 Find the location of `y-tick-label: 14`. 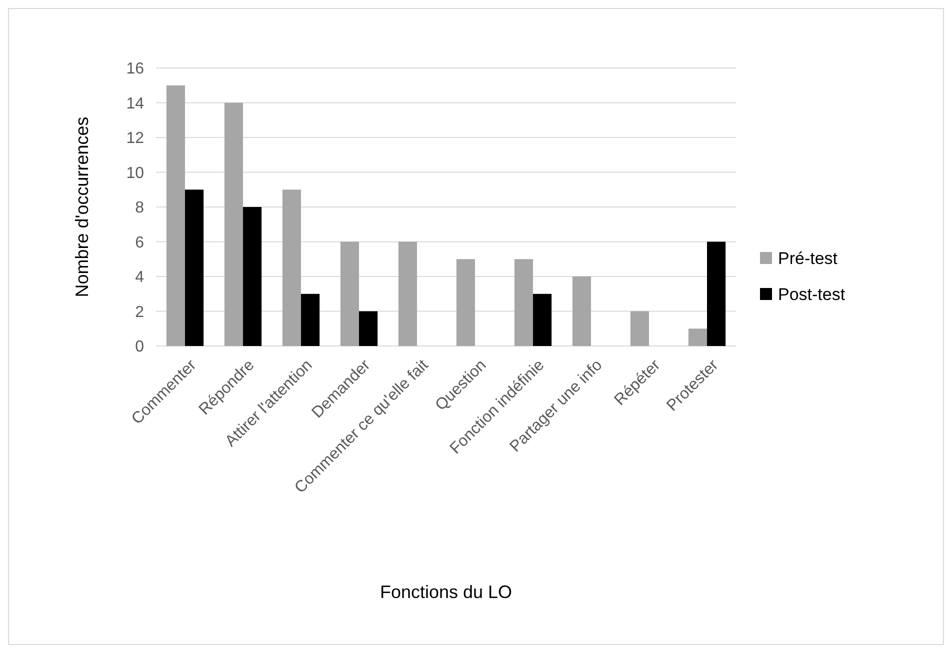

y-tick-label: 14 is located at coordinates (135, 103).